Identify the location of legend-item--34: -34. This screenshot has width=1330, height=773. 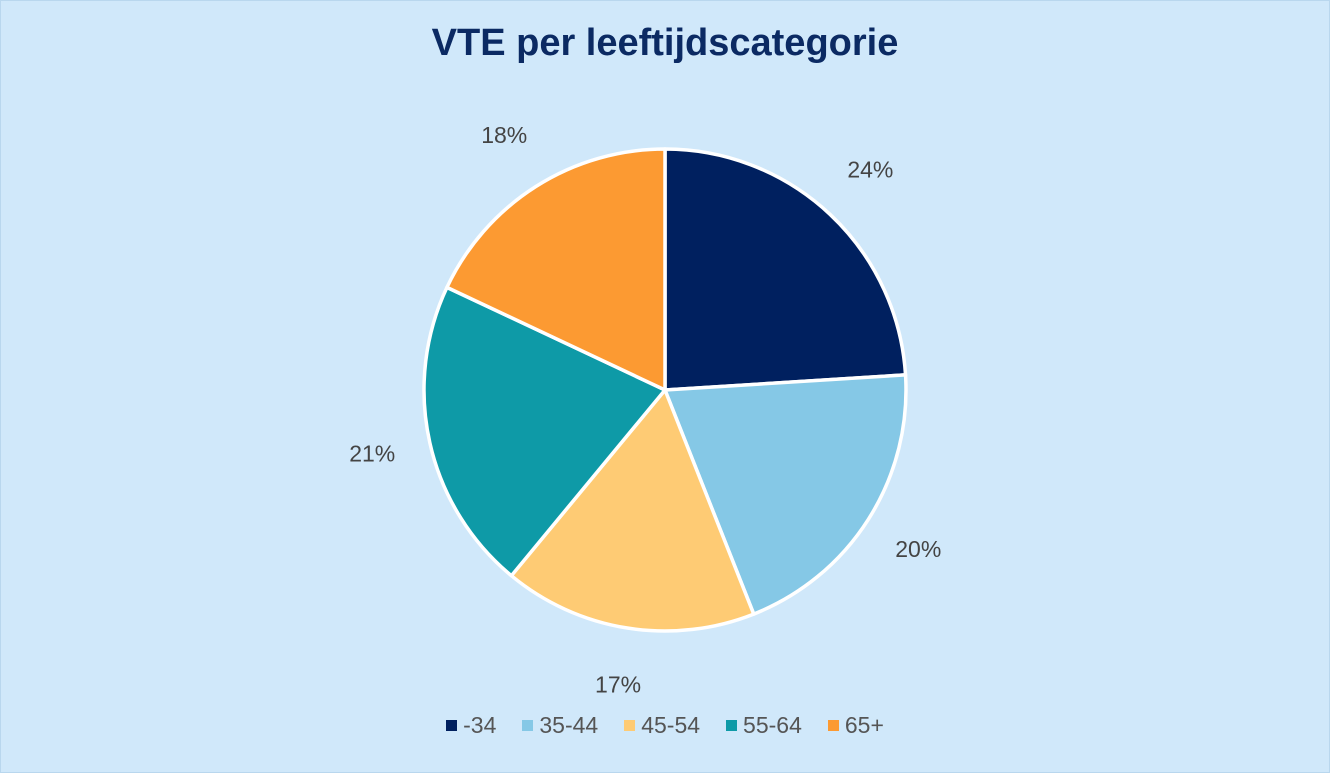
(471, 725).